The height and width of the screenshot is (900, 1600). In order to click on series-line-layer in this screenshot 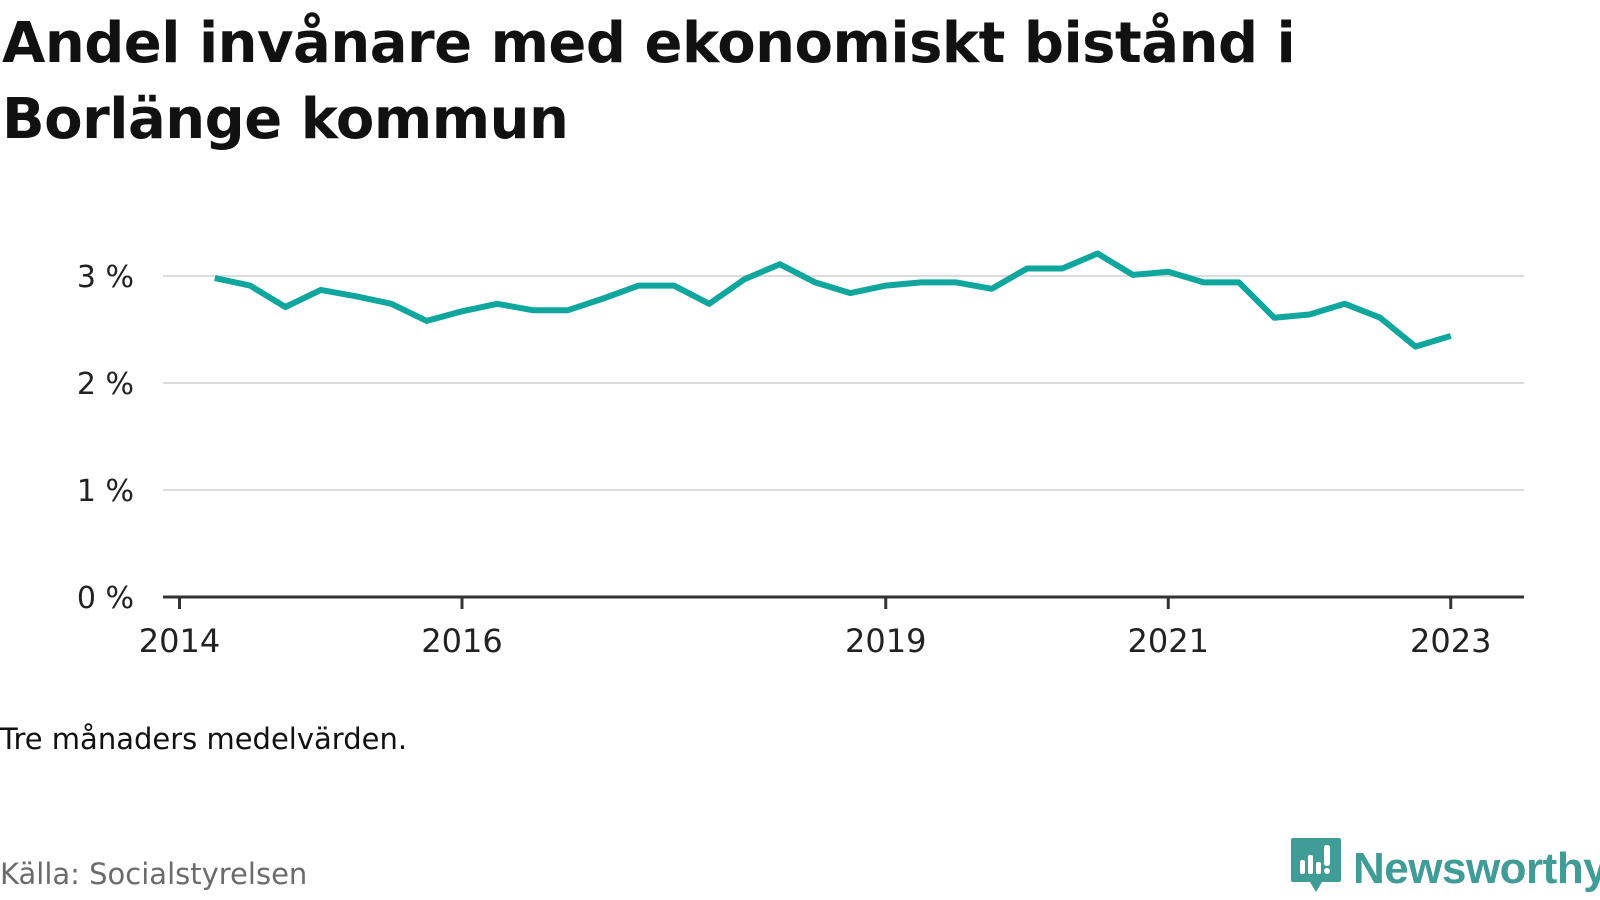, I will do `click(833, 300)`.